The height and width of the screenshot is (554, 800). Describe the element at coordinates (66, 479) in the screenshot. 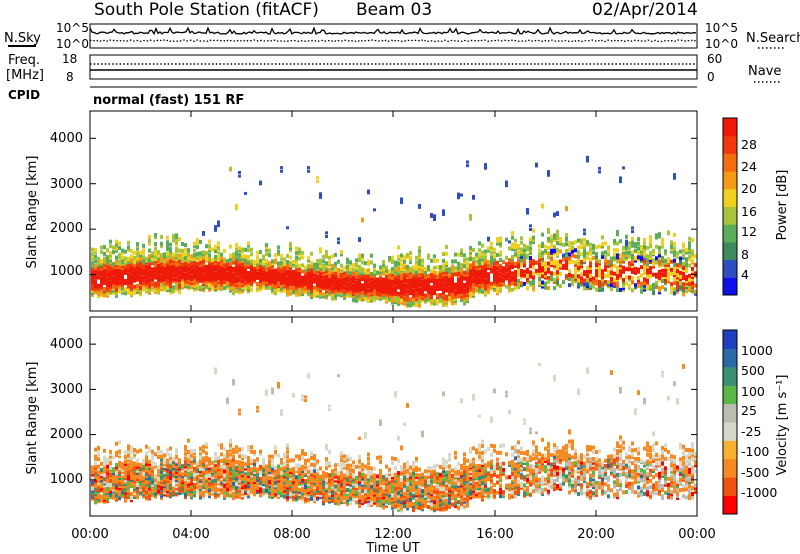

I see `velocity-ytick-1000: 1000` at that location.